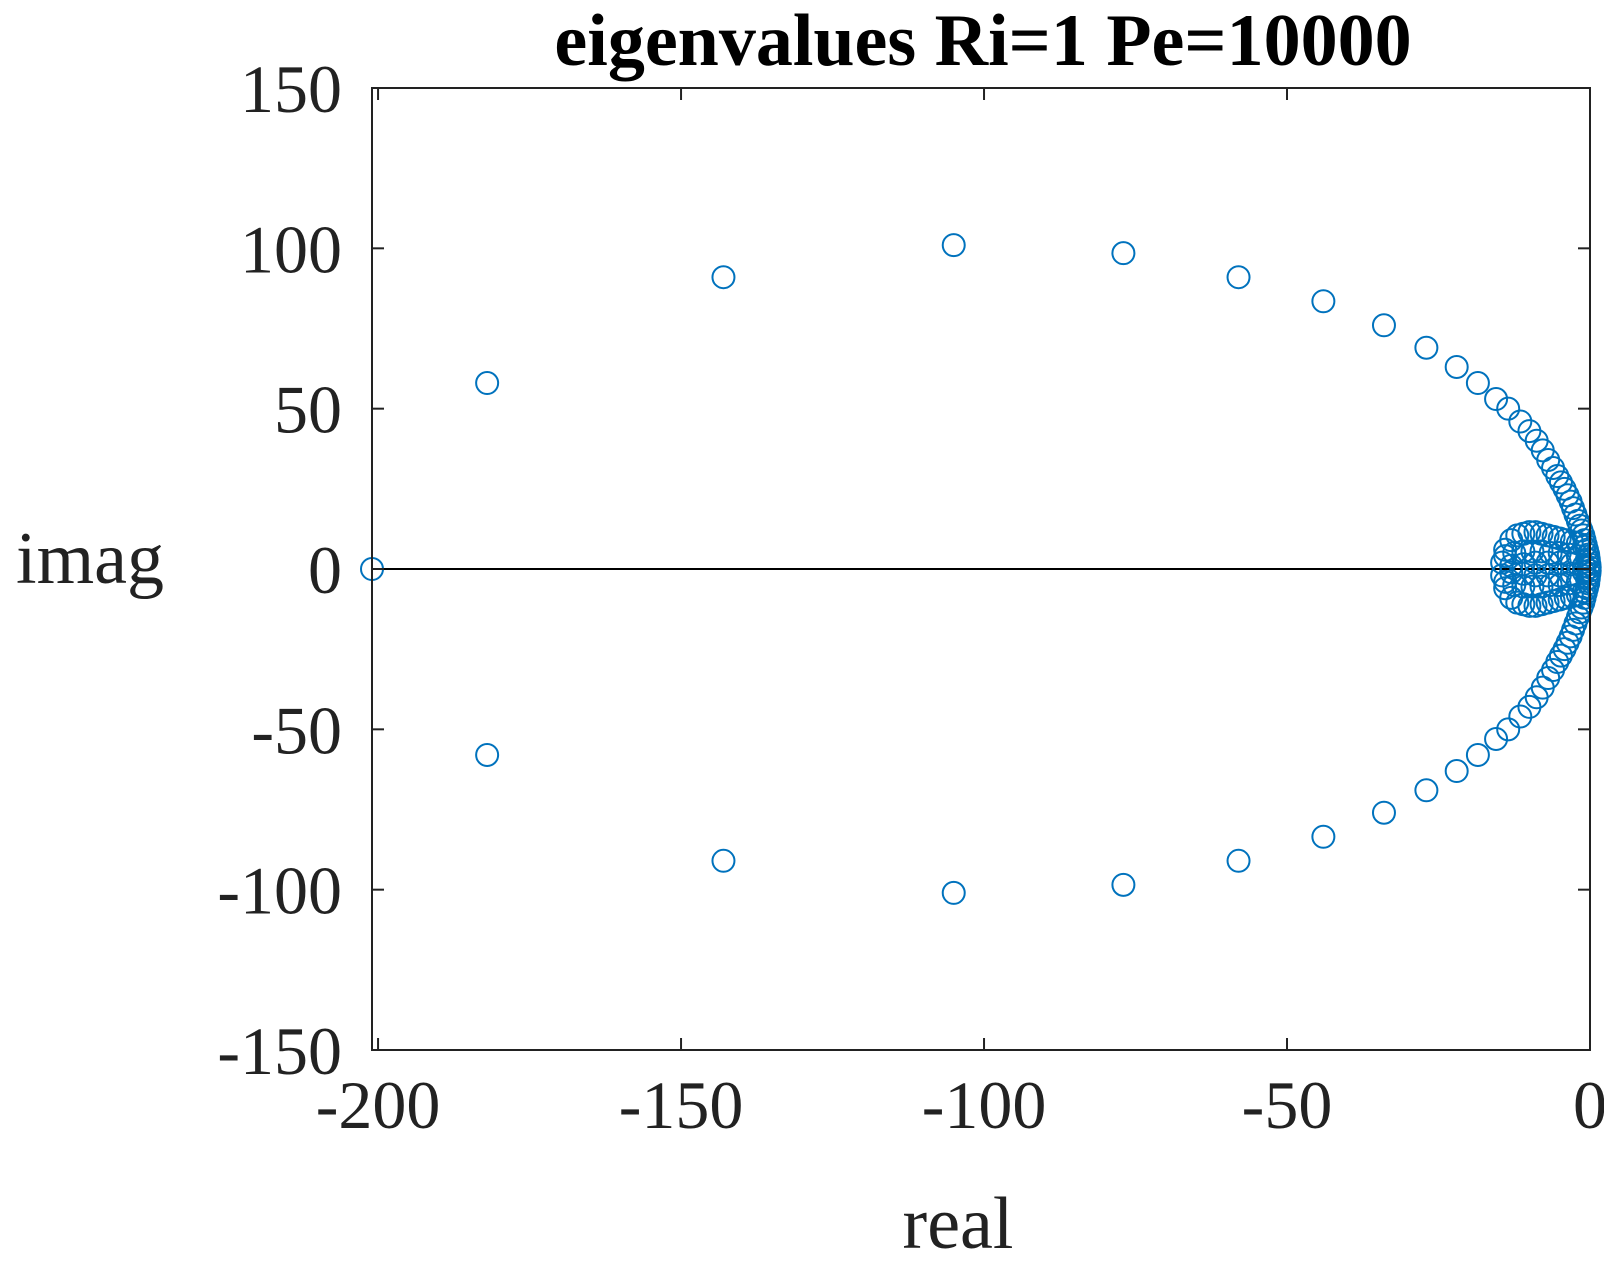 The width and height of the screenshot is (1604, 1262). I want to click on x-tick-label: -100, so click(984, 1105).